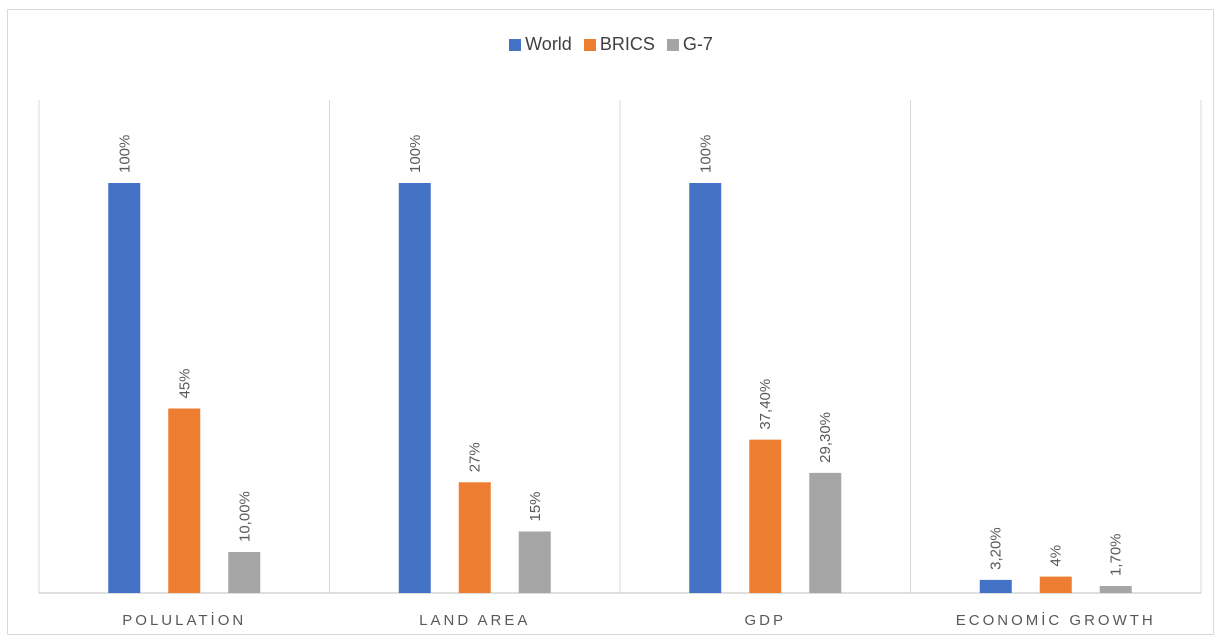  I want to click on legend-swatch-g7, so click(672, 44).